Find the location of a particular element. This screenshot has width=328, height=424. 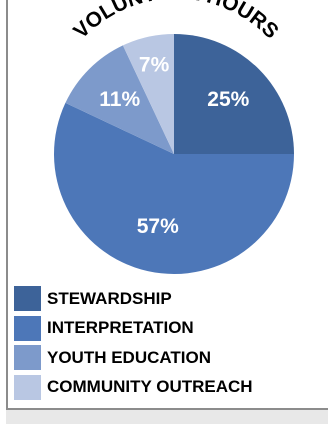

left-border is located at coordinates (7, 205).